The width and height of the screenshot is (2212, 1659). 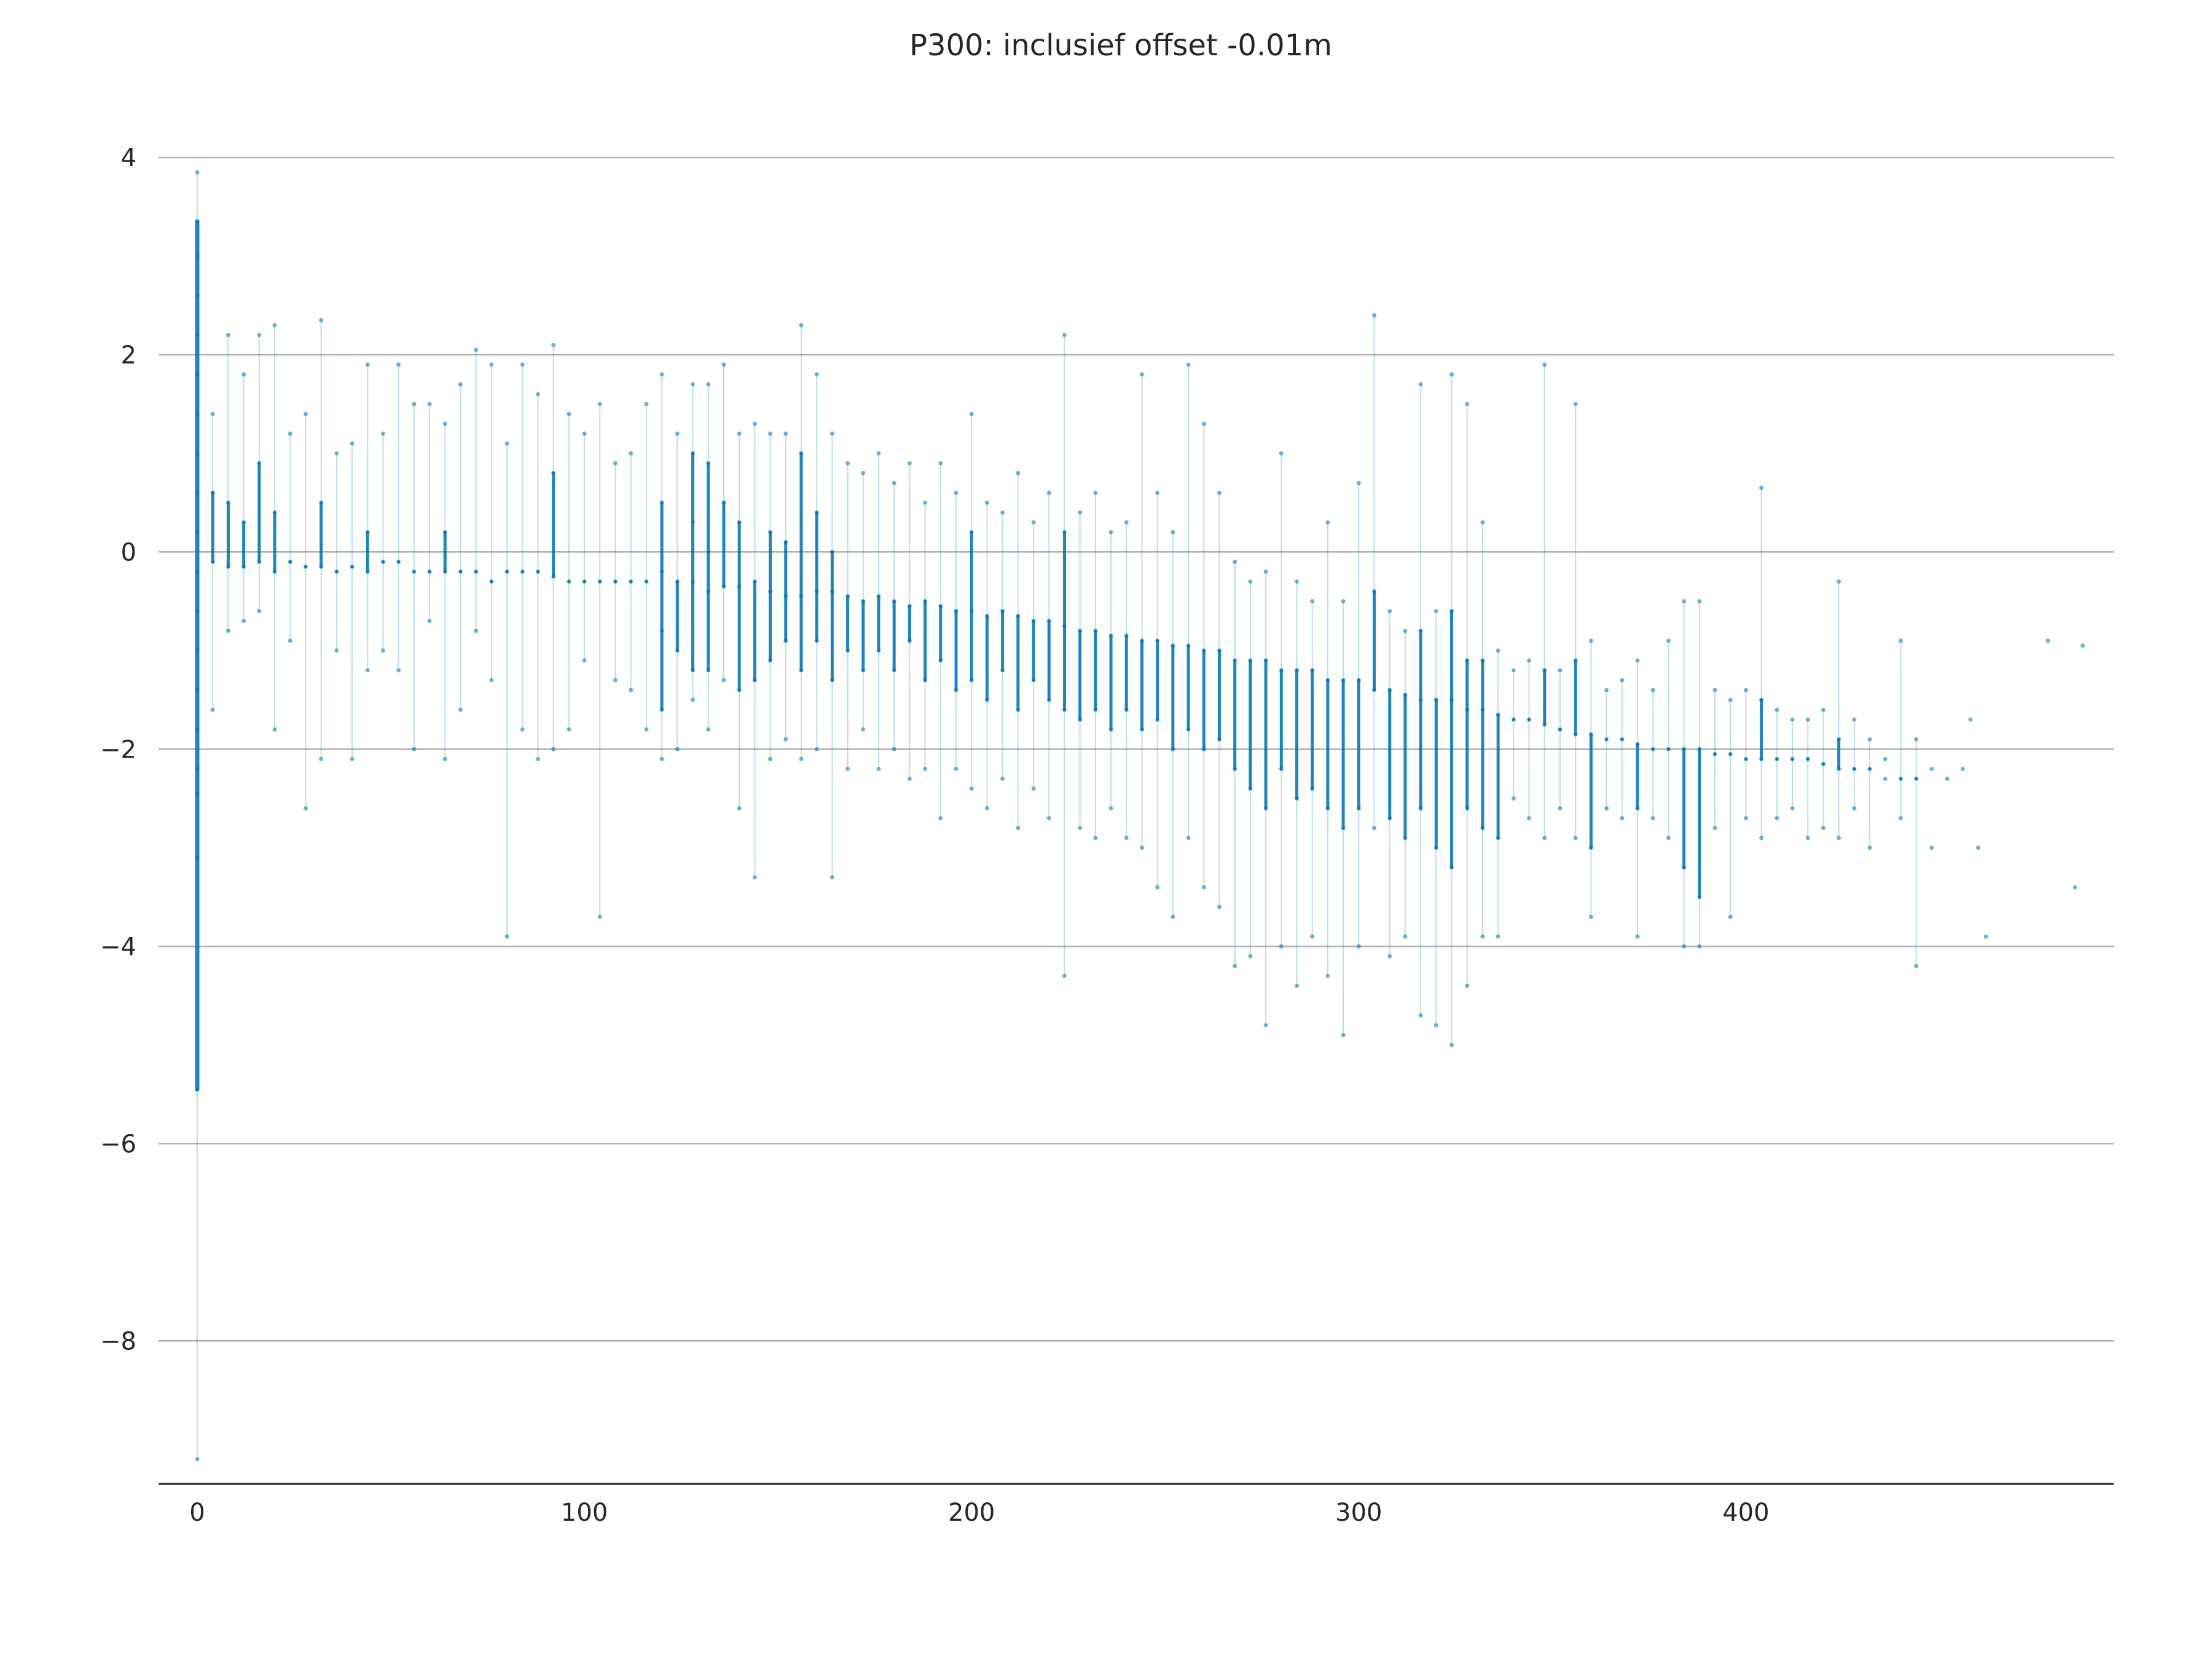 I want to click on x-tick-label: 100, so click(x=584, y=1513).